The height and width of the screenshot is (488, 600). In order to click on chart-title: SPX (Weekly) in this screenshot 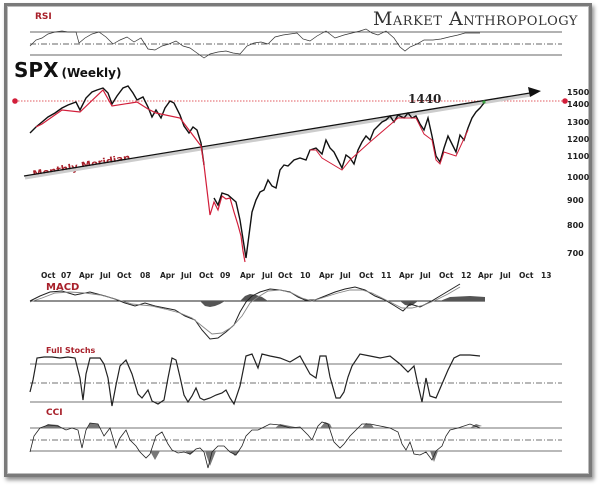, I will do `click(67, 70)`.